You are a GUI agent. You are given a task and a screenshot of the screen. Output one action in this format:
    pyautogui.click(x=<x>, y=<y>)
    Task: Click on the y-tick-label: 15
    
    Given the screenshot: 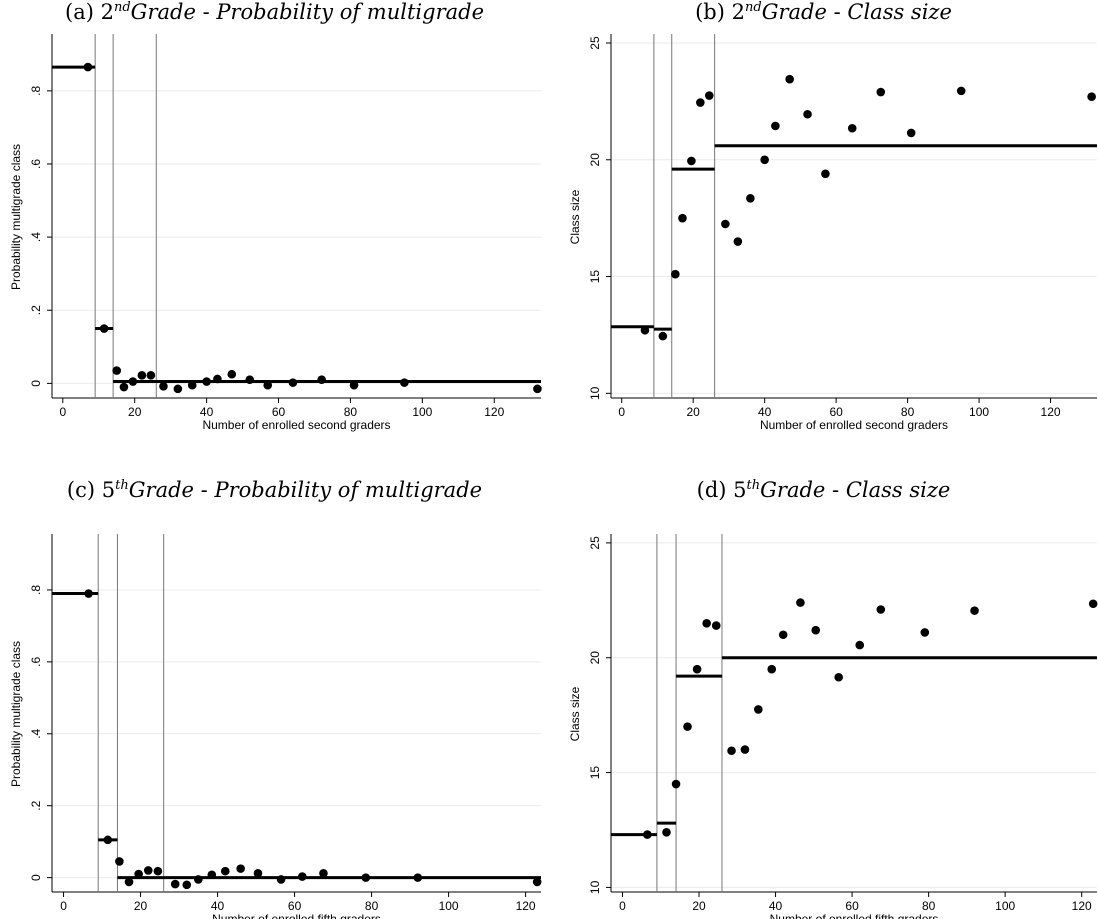 What is the action you would take?
    pyautogui.click(x=595, y=773)
    